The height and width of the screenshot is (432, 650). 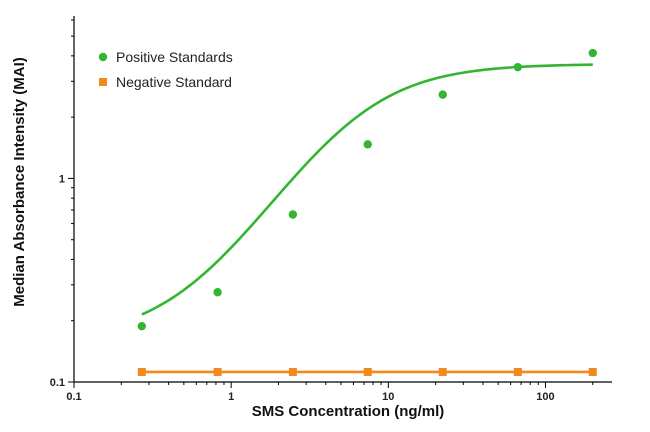 What do you see at coordinates (545, 397) in the screenshot?
I see `x-tick-label: 100` at bounding box center [545, 397].